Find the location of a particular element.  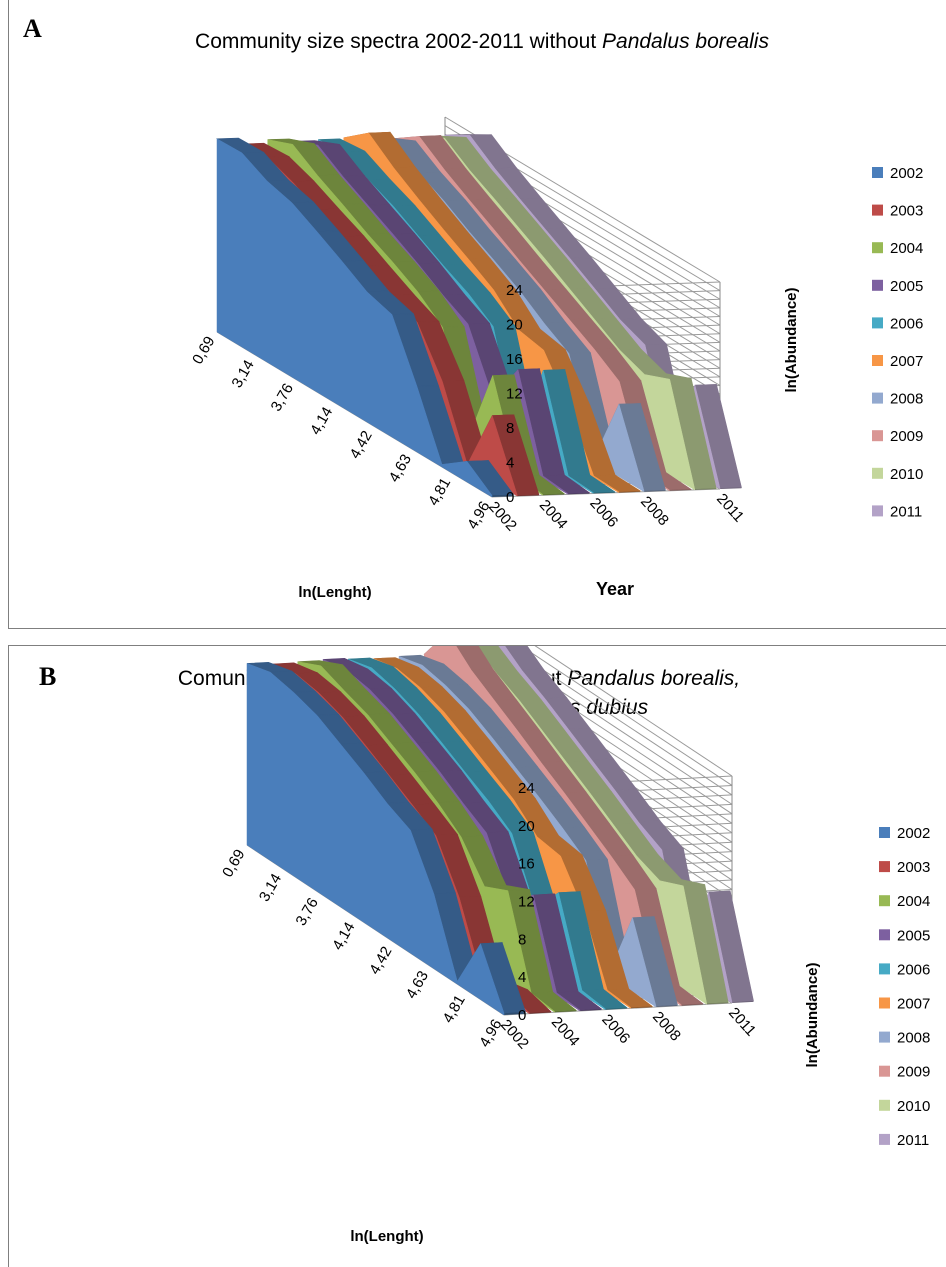

legend-label: 2003 is located at coordinates (906, 211).